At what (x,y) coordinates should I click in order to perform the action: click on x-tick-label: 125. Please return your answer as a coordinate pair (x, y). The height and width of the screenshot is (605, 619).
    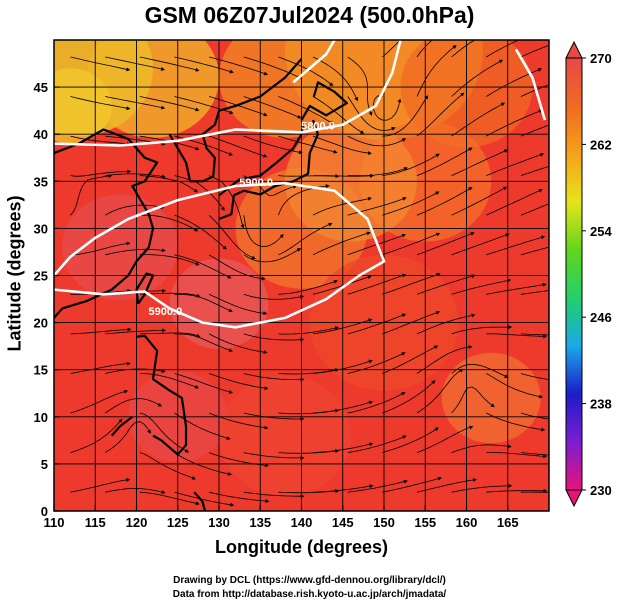
    Looking at the image, I should click on (178, 522).